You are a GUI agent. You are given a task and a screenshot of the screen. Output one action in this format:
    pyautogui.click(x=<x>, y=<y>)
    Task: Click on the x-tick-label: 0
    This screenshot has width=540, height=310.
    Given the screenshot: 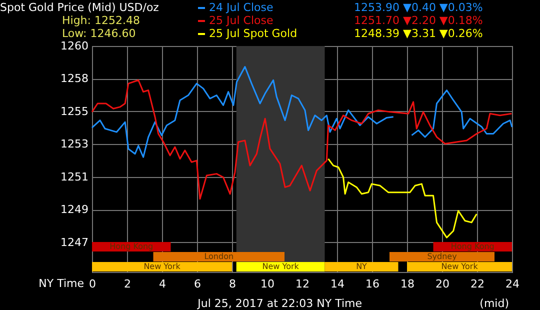 What is the action you would take?
    pyautogui.click(x=92, y=284)
    